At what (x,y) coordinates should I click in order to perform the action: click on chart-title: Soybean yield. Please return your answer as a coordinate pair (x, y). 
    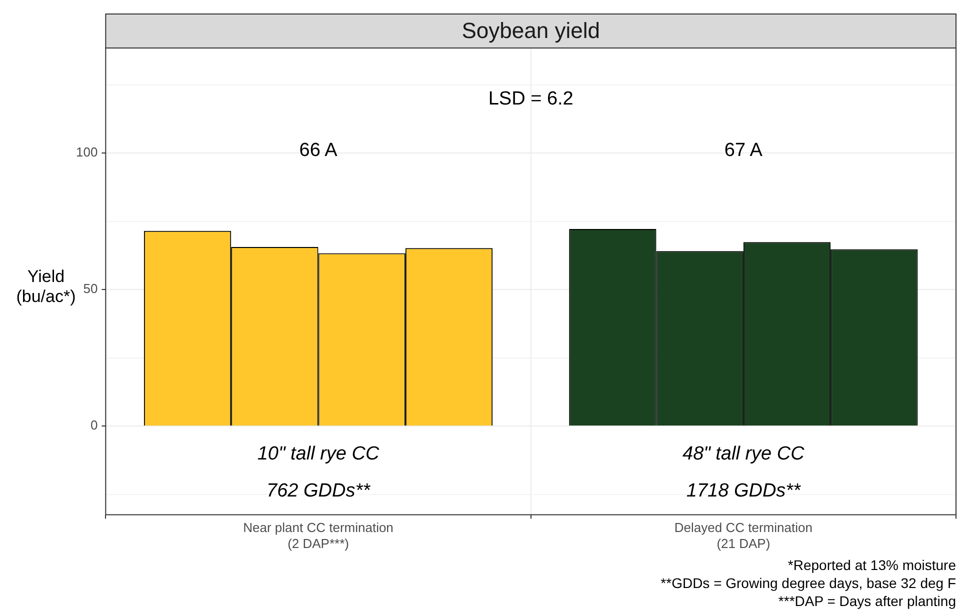
    Looking at the image, I should click on (531, 31).